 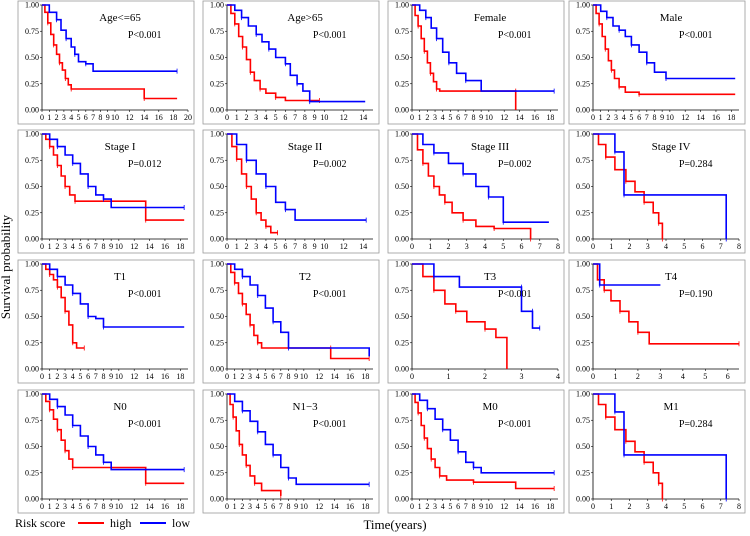 What do you see at coordinates (120, 523) in the screenshot?
I see `legend-high-label: high` at bounding box center [120, 523].